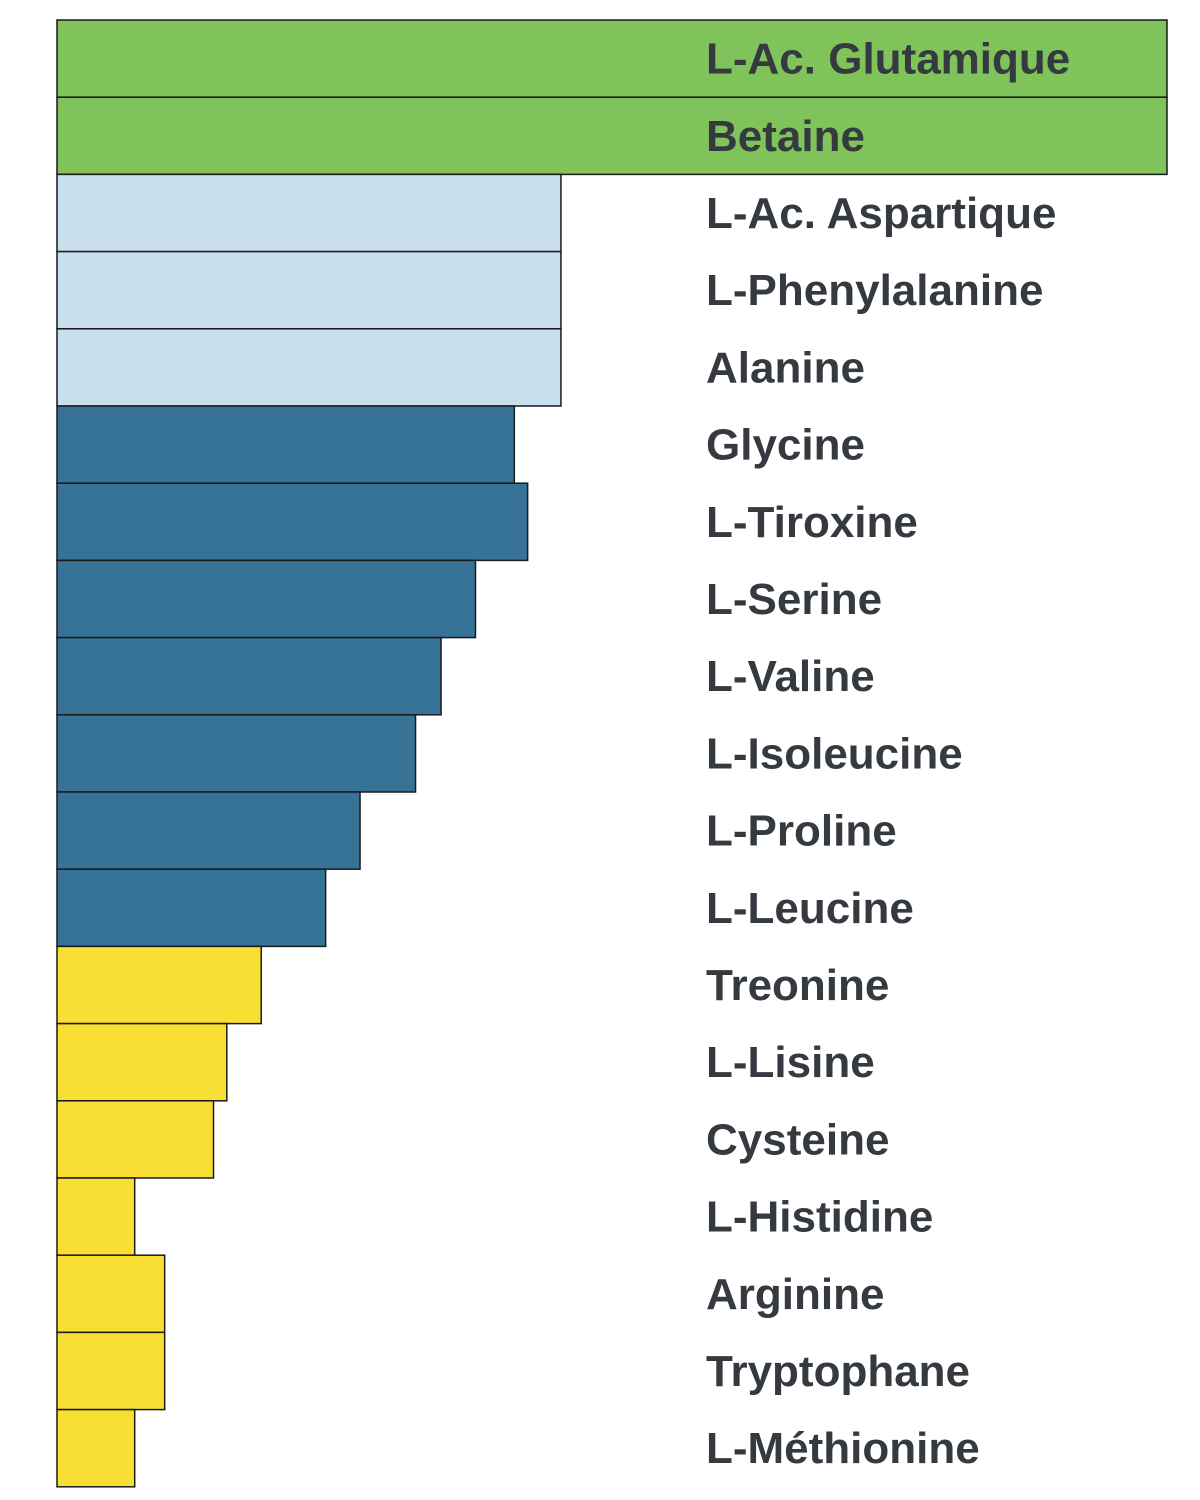  Describe the element at coordinates (888, 59) in the screenshot. I see `category-label: L-Ac. Glutamique` at that location.